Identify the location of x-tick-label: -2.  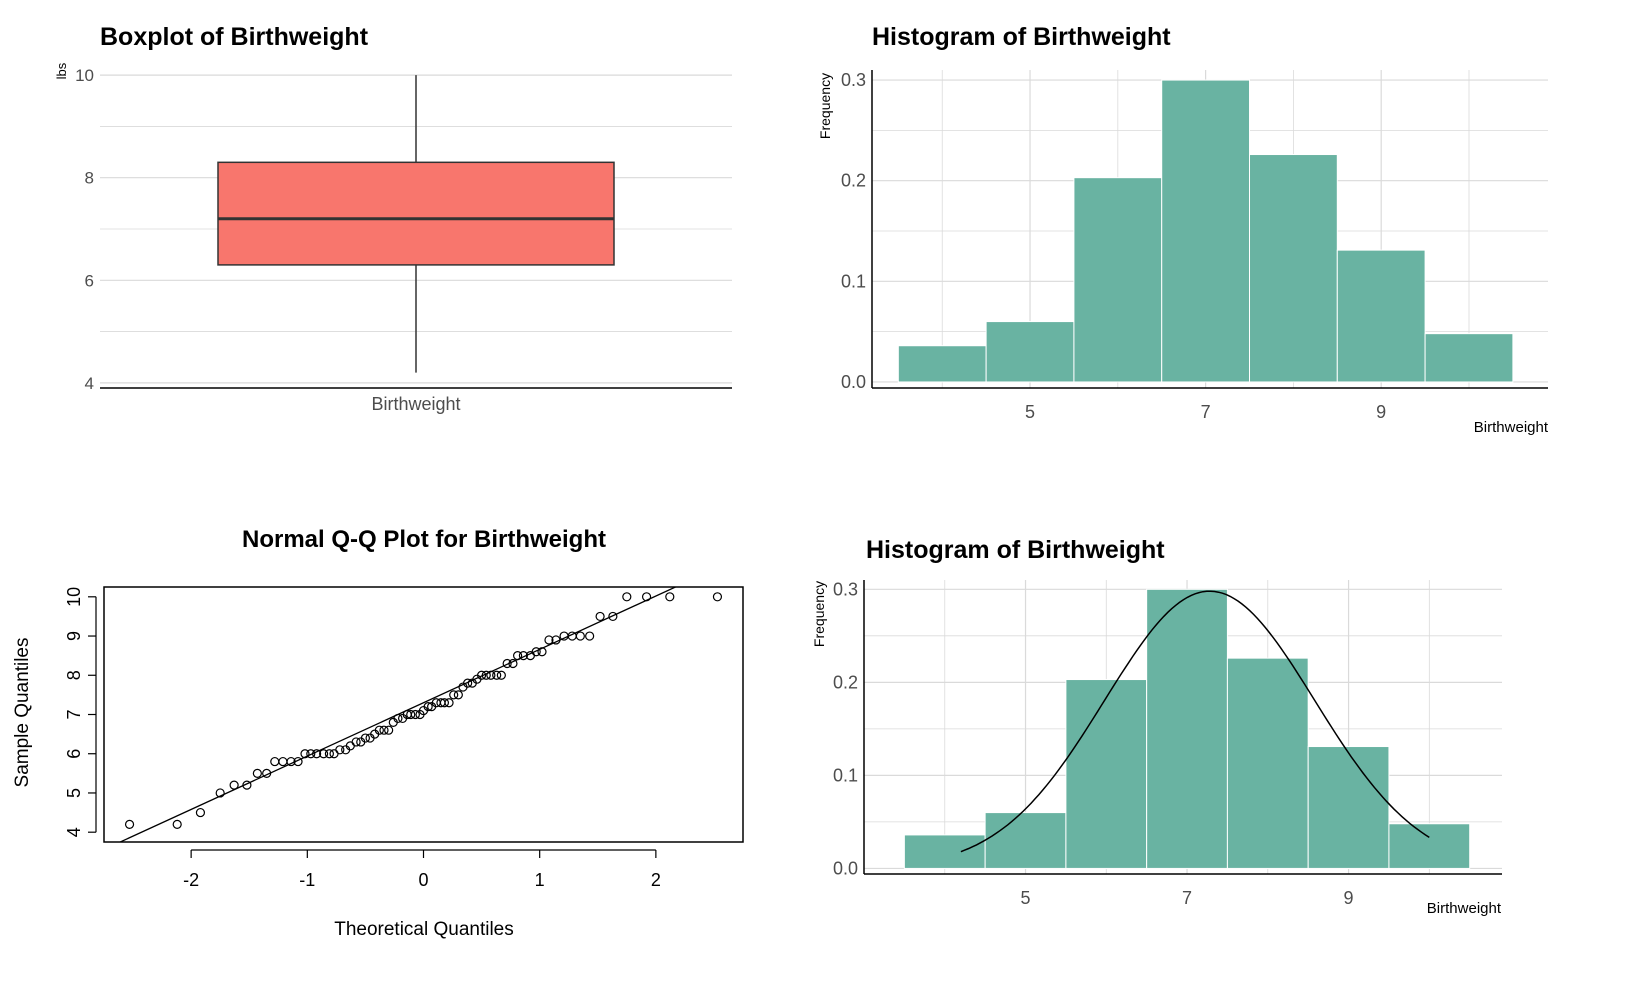
(191, 880).